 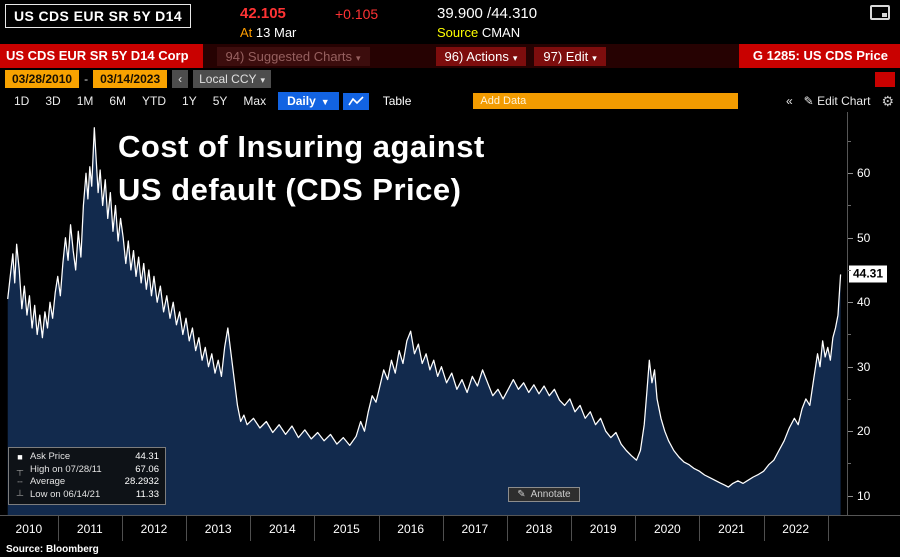 I want to click on add-data-input, so click(x=606, y=101).